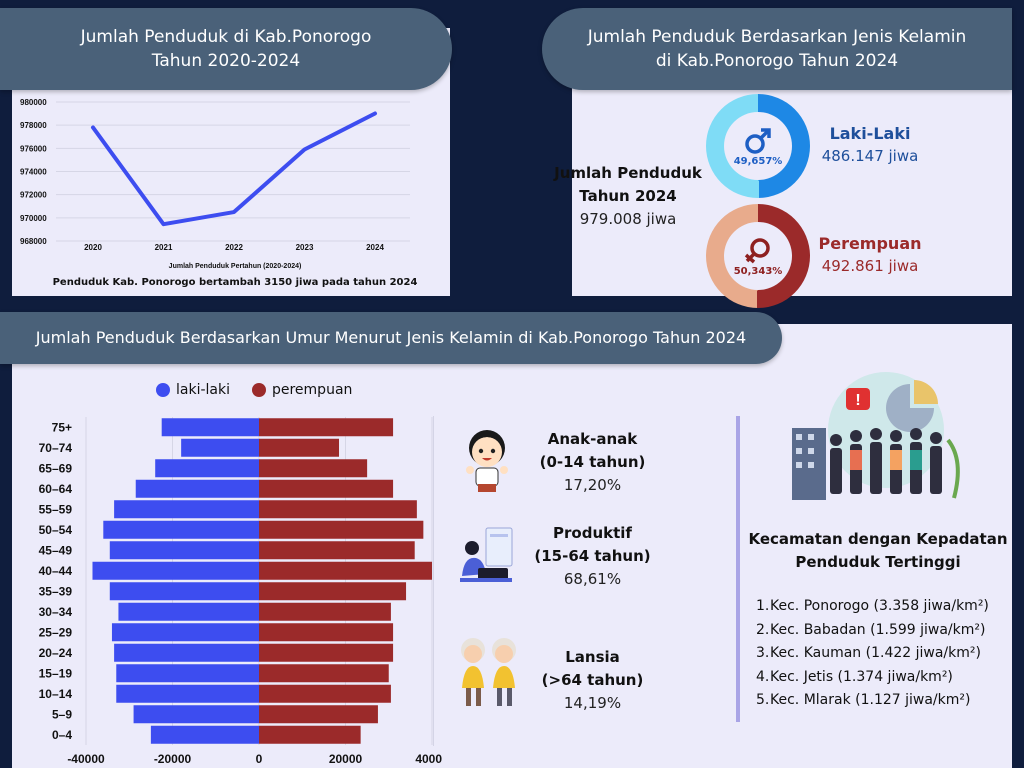 The width and height of the screenshot is (1024, 768). What do you see at coordinates (488, 672) in the screenshot?
I see `elderly-icon` at bounding box center [488, 672].